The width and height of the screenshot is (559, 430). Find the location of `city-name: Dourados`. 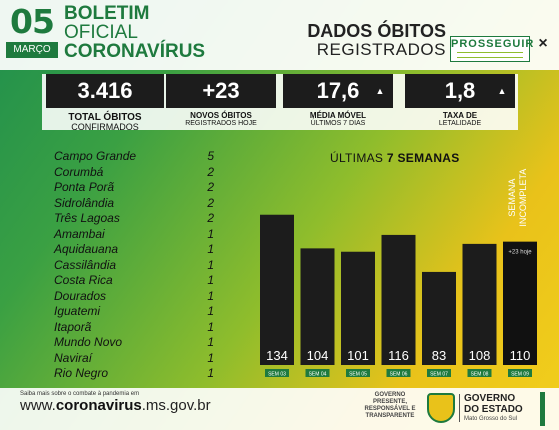

city-name: Dourados is located at coordinates (80, 295).